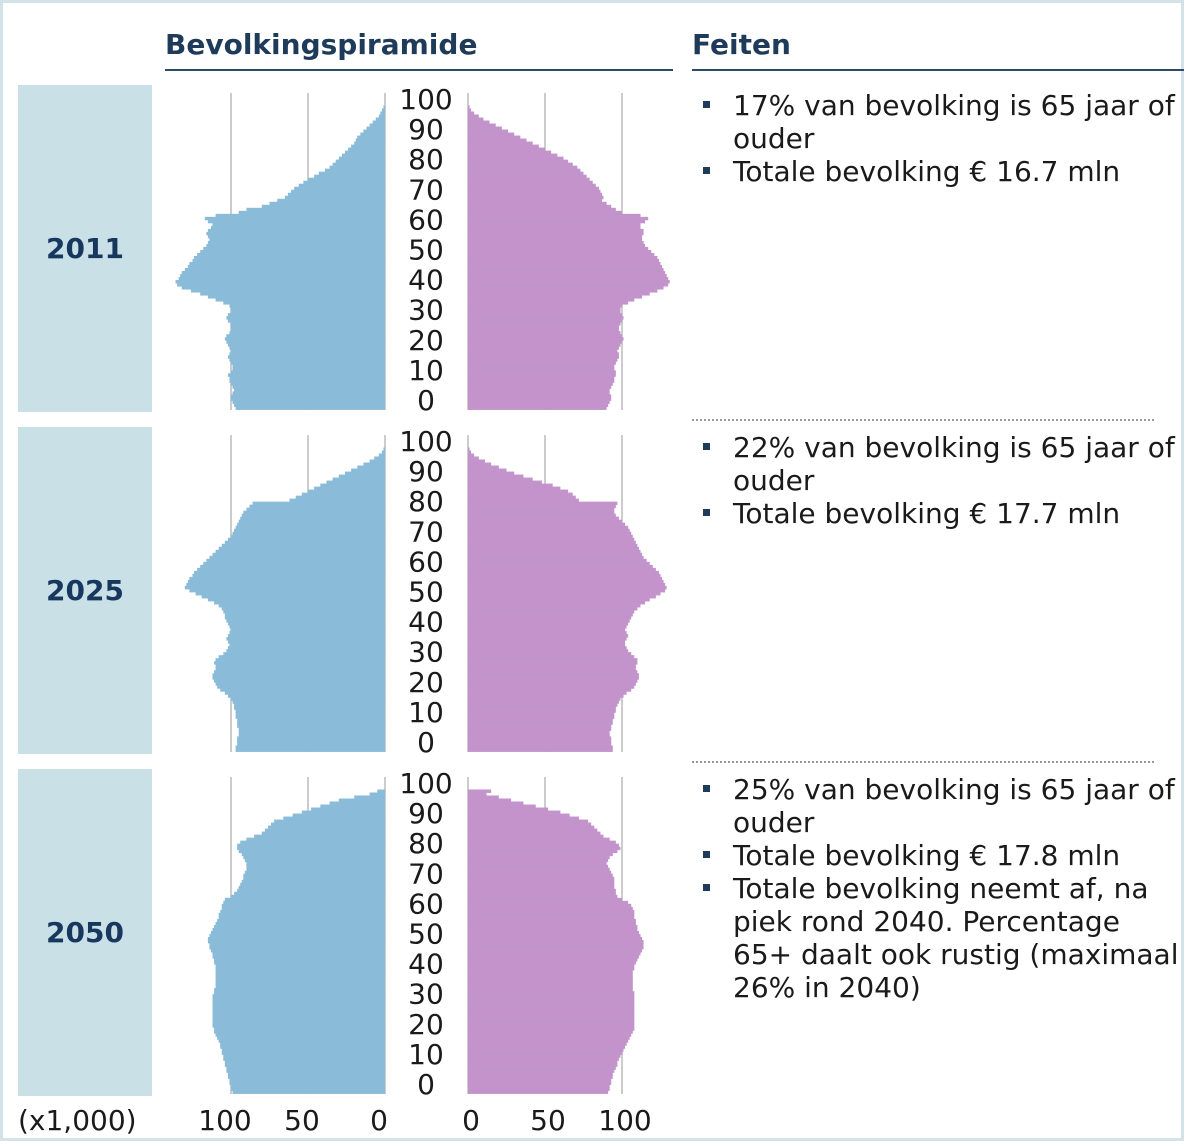 Image resolution: width=1184 pixels, height=1141 pixels. Describe the element at coordinates (426, 622) in the screenshot. I see `age-label: 40` at that location.